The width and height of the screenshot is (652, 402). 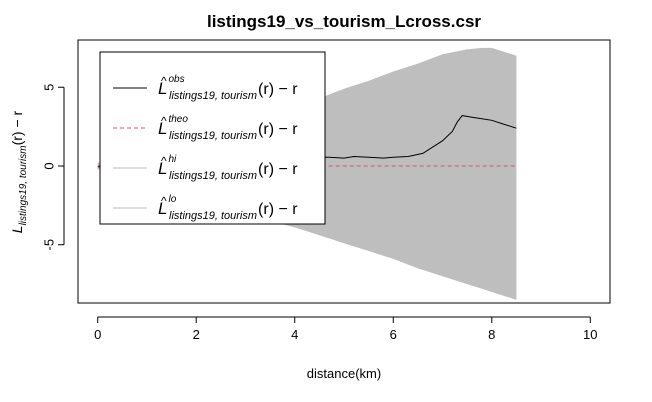 What do you see at coordinates (196, 334) in the screenshot?
I see `x-tick-label: 2` at bounding box center [196, 334].